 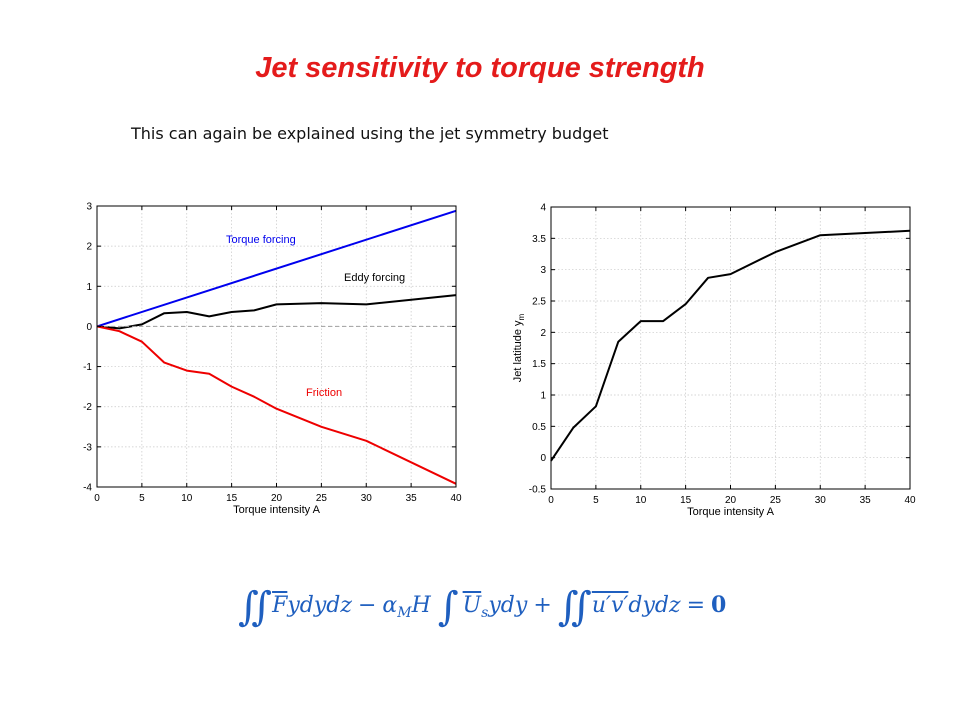 What do you see at coordinates (696, 605) in the screenshot?
I see `eq-equals: =` at bounding box center [696, 605].